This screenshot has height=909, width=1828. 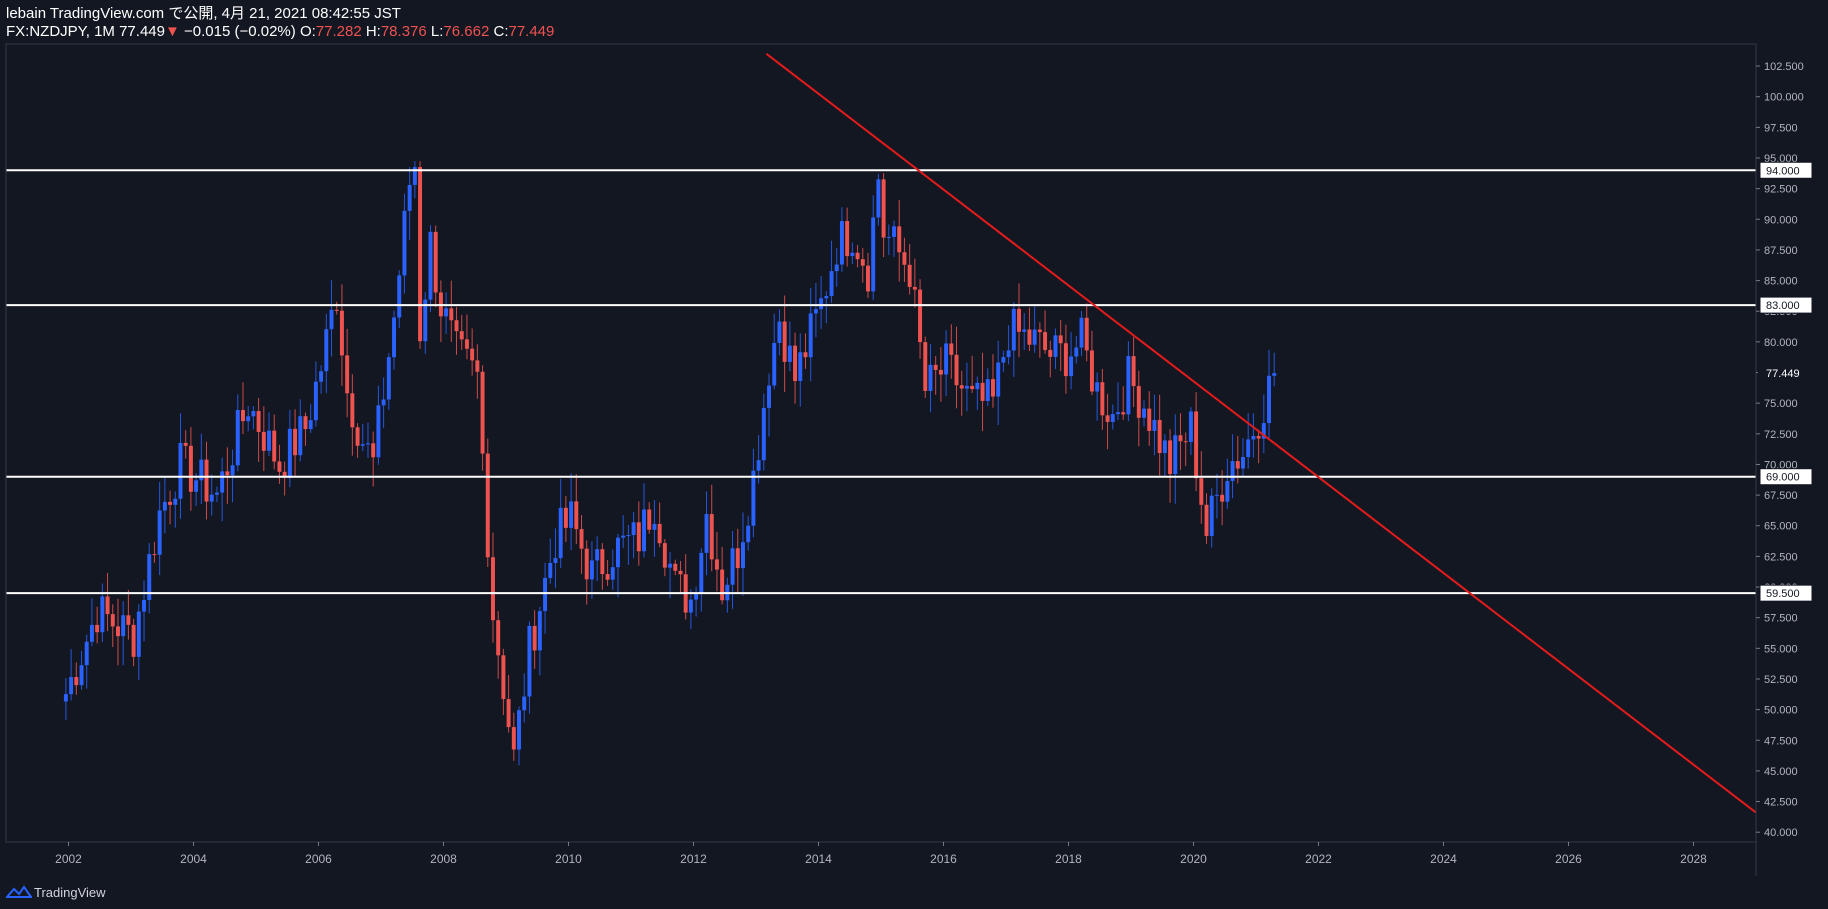 What do you see at coordinates (443, 859) in the screenshot?
I see `x-tick-label: 2008` at bounding box center [443, 859].